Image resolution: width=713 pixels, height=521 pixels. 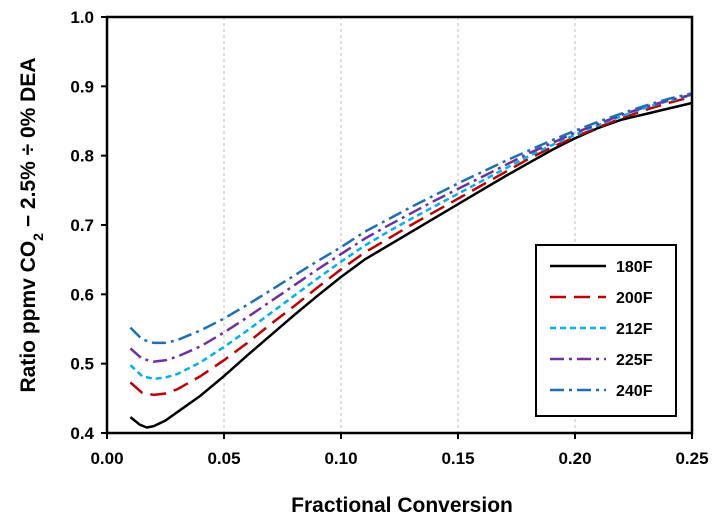 I want to click on y-tick-label: 0.7, so click(x=82, y=225).